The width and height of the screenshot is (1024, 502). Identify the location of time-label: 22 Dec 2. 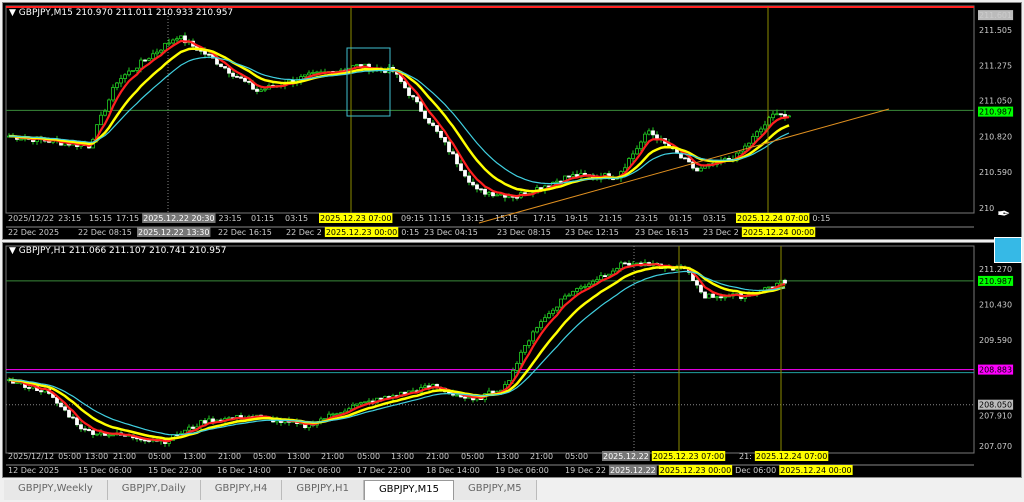
(304, 232).